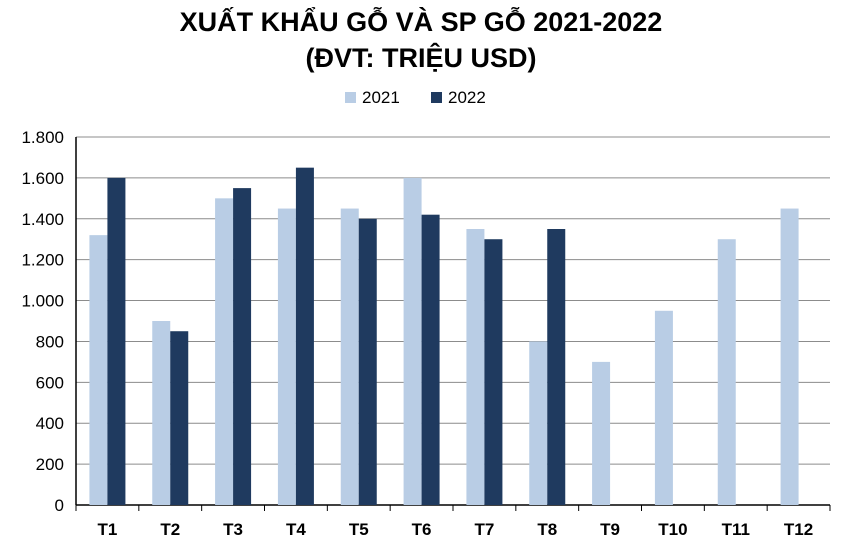  What do you see at coordinates (430, 359) in the screenshot?
I see `bar-2022-T6` at bounding box center [430, 359].